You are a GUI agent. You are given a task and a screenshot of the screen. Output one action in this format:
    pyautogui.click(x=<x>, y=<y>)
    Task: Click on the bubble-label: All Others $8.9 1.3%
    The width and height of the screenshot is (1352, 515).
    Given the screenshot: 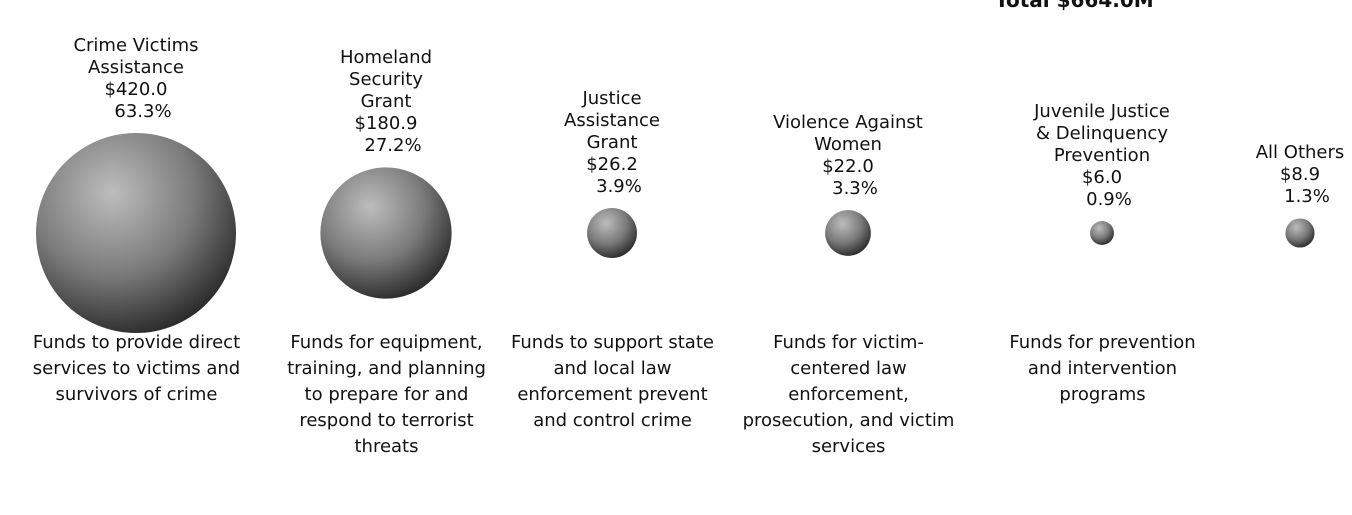 What is the action you would take?
    pyautogui.click(x=1298, y=175)
    